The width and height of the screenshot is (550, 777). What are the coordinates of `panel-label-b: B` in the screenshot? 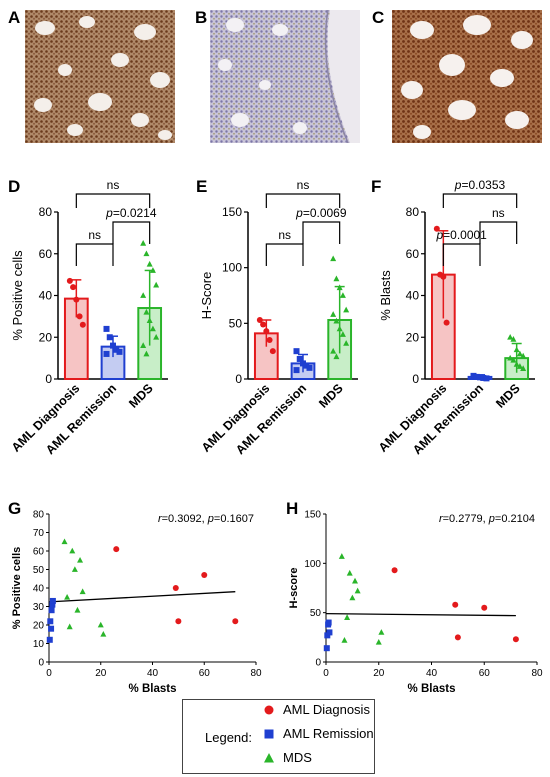 It's located at (201, 17).